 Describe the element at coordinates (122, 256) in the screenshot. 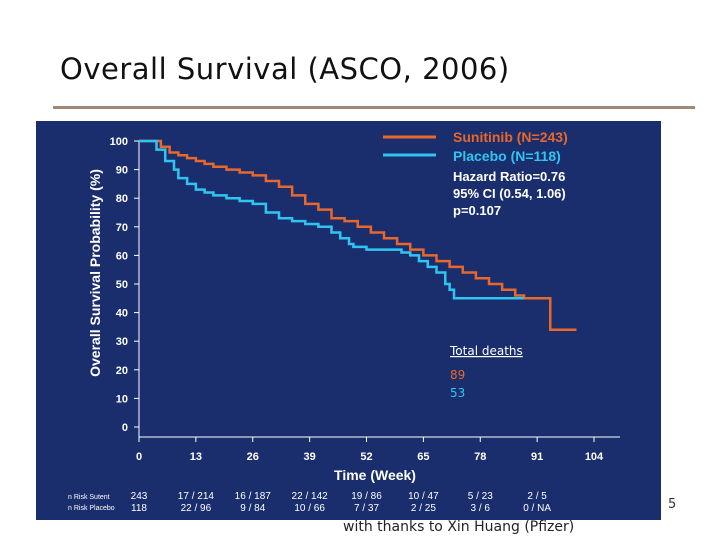

I see `y-tick-label: 60` at that location.